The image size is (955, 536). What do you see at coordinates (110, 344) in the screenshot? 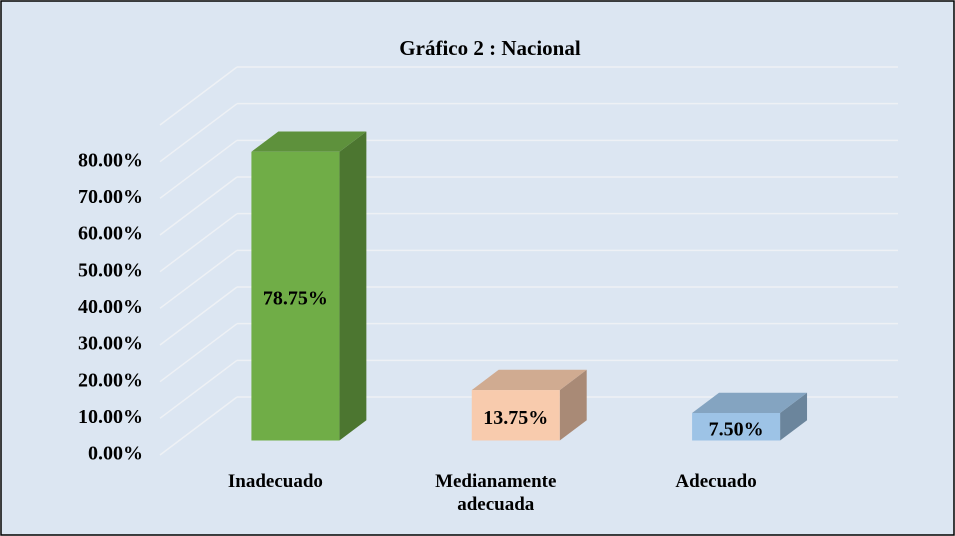
I see `y-tick-label: 30.00%` at bounding box center [110, 344].